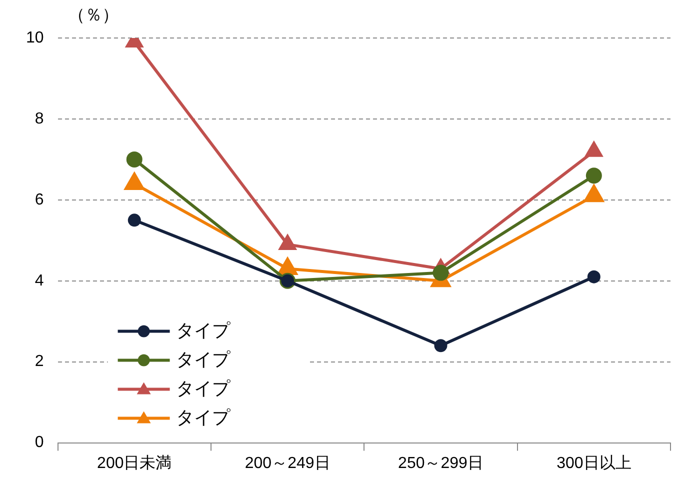  What do you see at coordinates (39, 443) in the screenshot?
I see `y-tick-label: 0` at bounding box center [39, 443].